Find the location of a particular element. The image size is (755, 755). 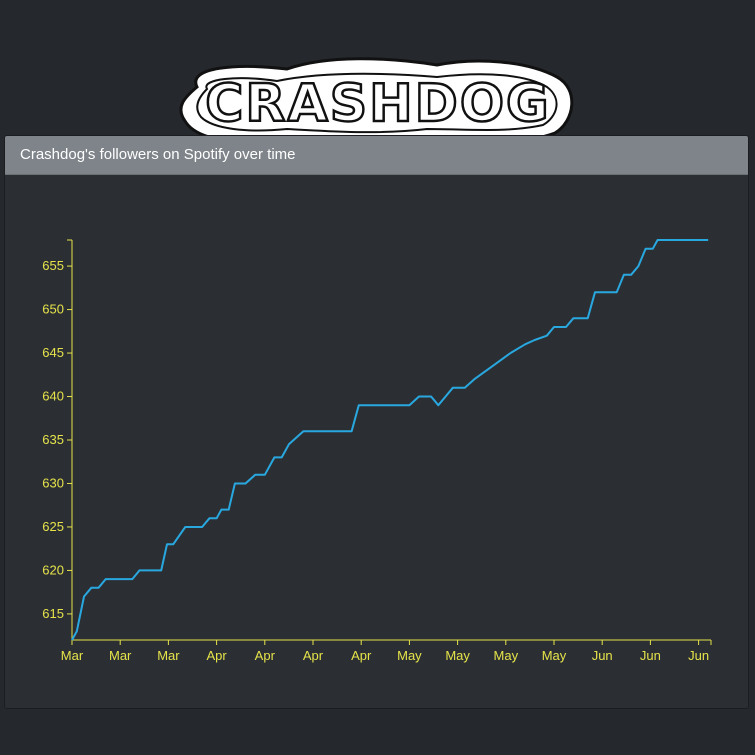

y-tick-label: 635 is located at coordinates (53, 439).